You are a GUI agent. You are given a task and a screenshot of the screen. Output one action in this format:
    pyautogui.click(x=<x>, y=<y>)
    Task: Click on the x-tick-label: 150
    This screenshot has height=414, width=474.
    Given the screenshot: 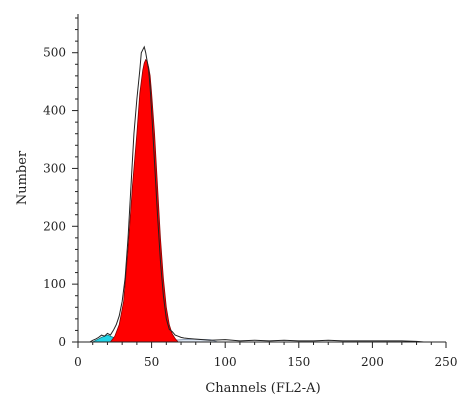 What is the action you would take?
    pyautogui.click(x=298, y=362)
    